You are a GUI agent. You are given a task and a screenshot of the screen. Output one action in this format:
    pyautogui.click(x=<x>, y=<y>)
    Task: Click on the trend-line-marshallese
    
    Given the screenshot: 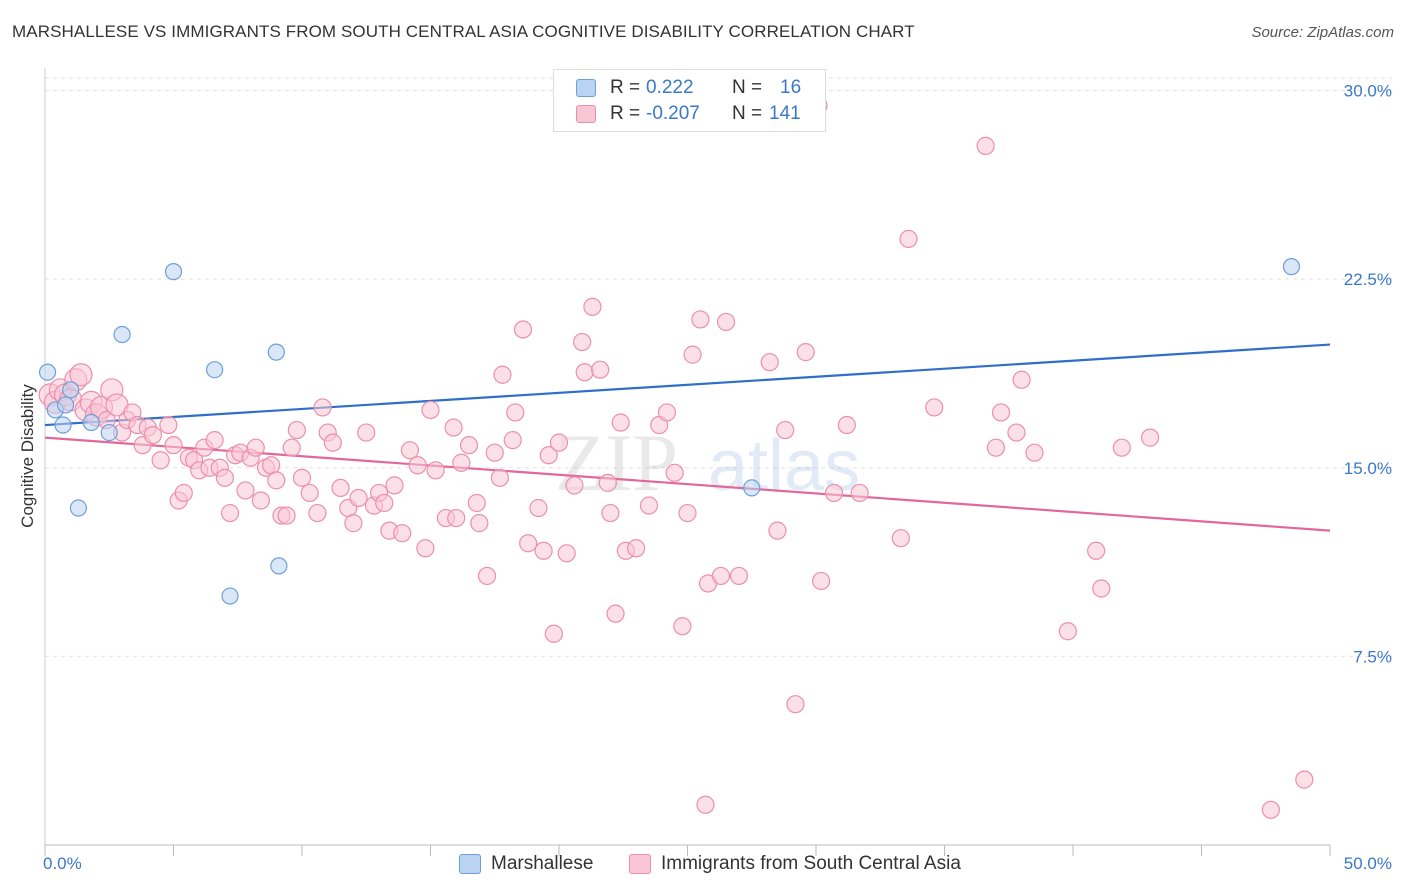 What is the action you would take?
    pyautogui.click(x=687, y=385)
    